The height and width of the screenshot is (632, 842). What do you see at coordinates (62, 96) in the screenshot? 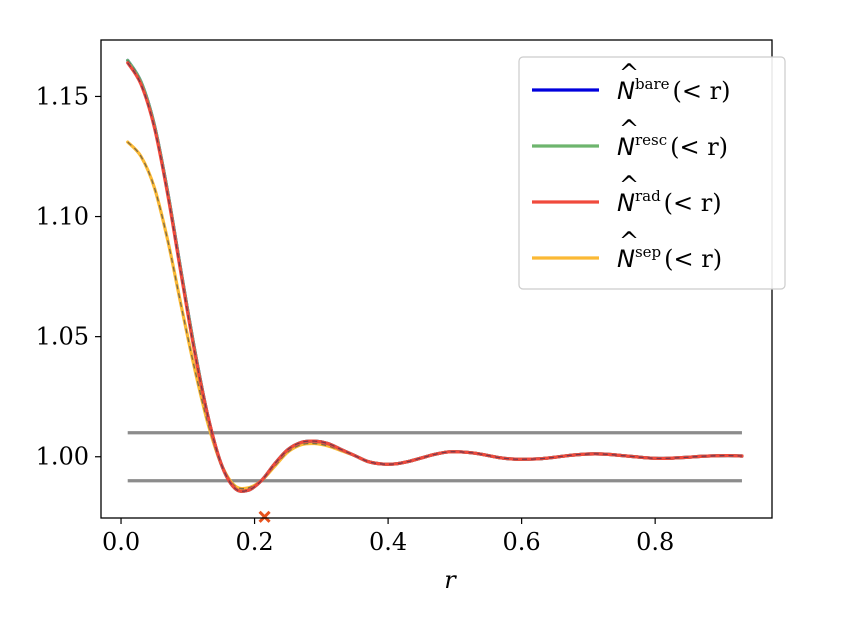
I see `y-tick-label: 1.15` at bounding box center [62, 96].